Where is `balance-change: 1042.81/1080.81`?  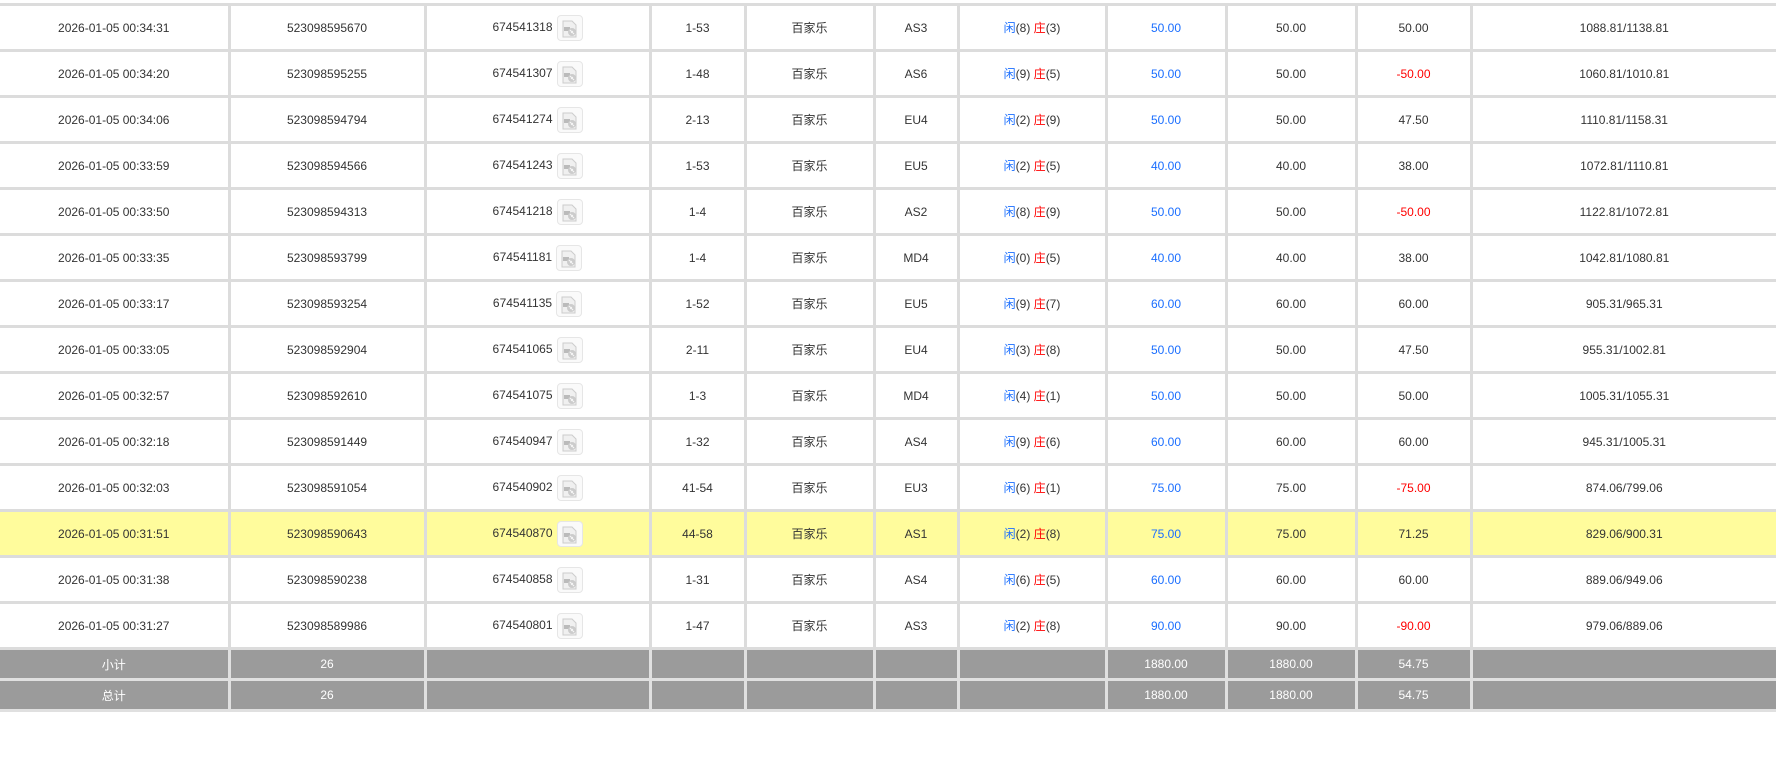
balance-change: 1042.81/1080.81 is located at coordinates (1622, 257).